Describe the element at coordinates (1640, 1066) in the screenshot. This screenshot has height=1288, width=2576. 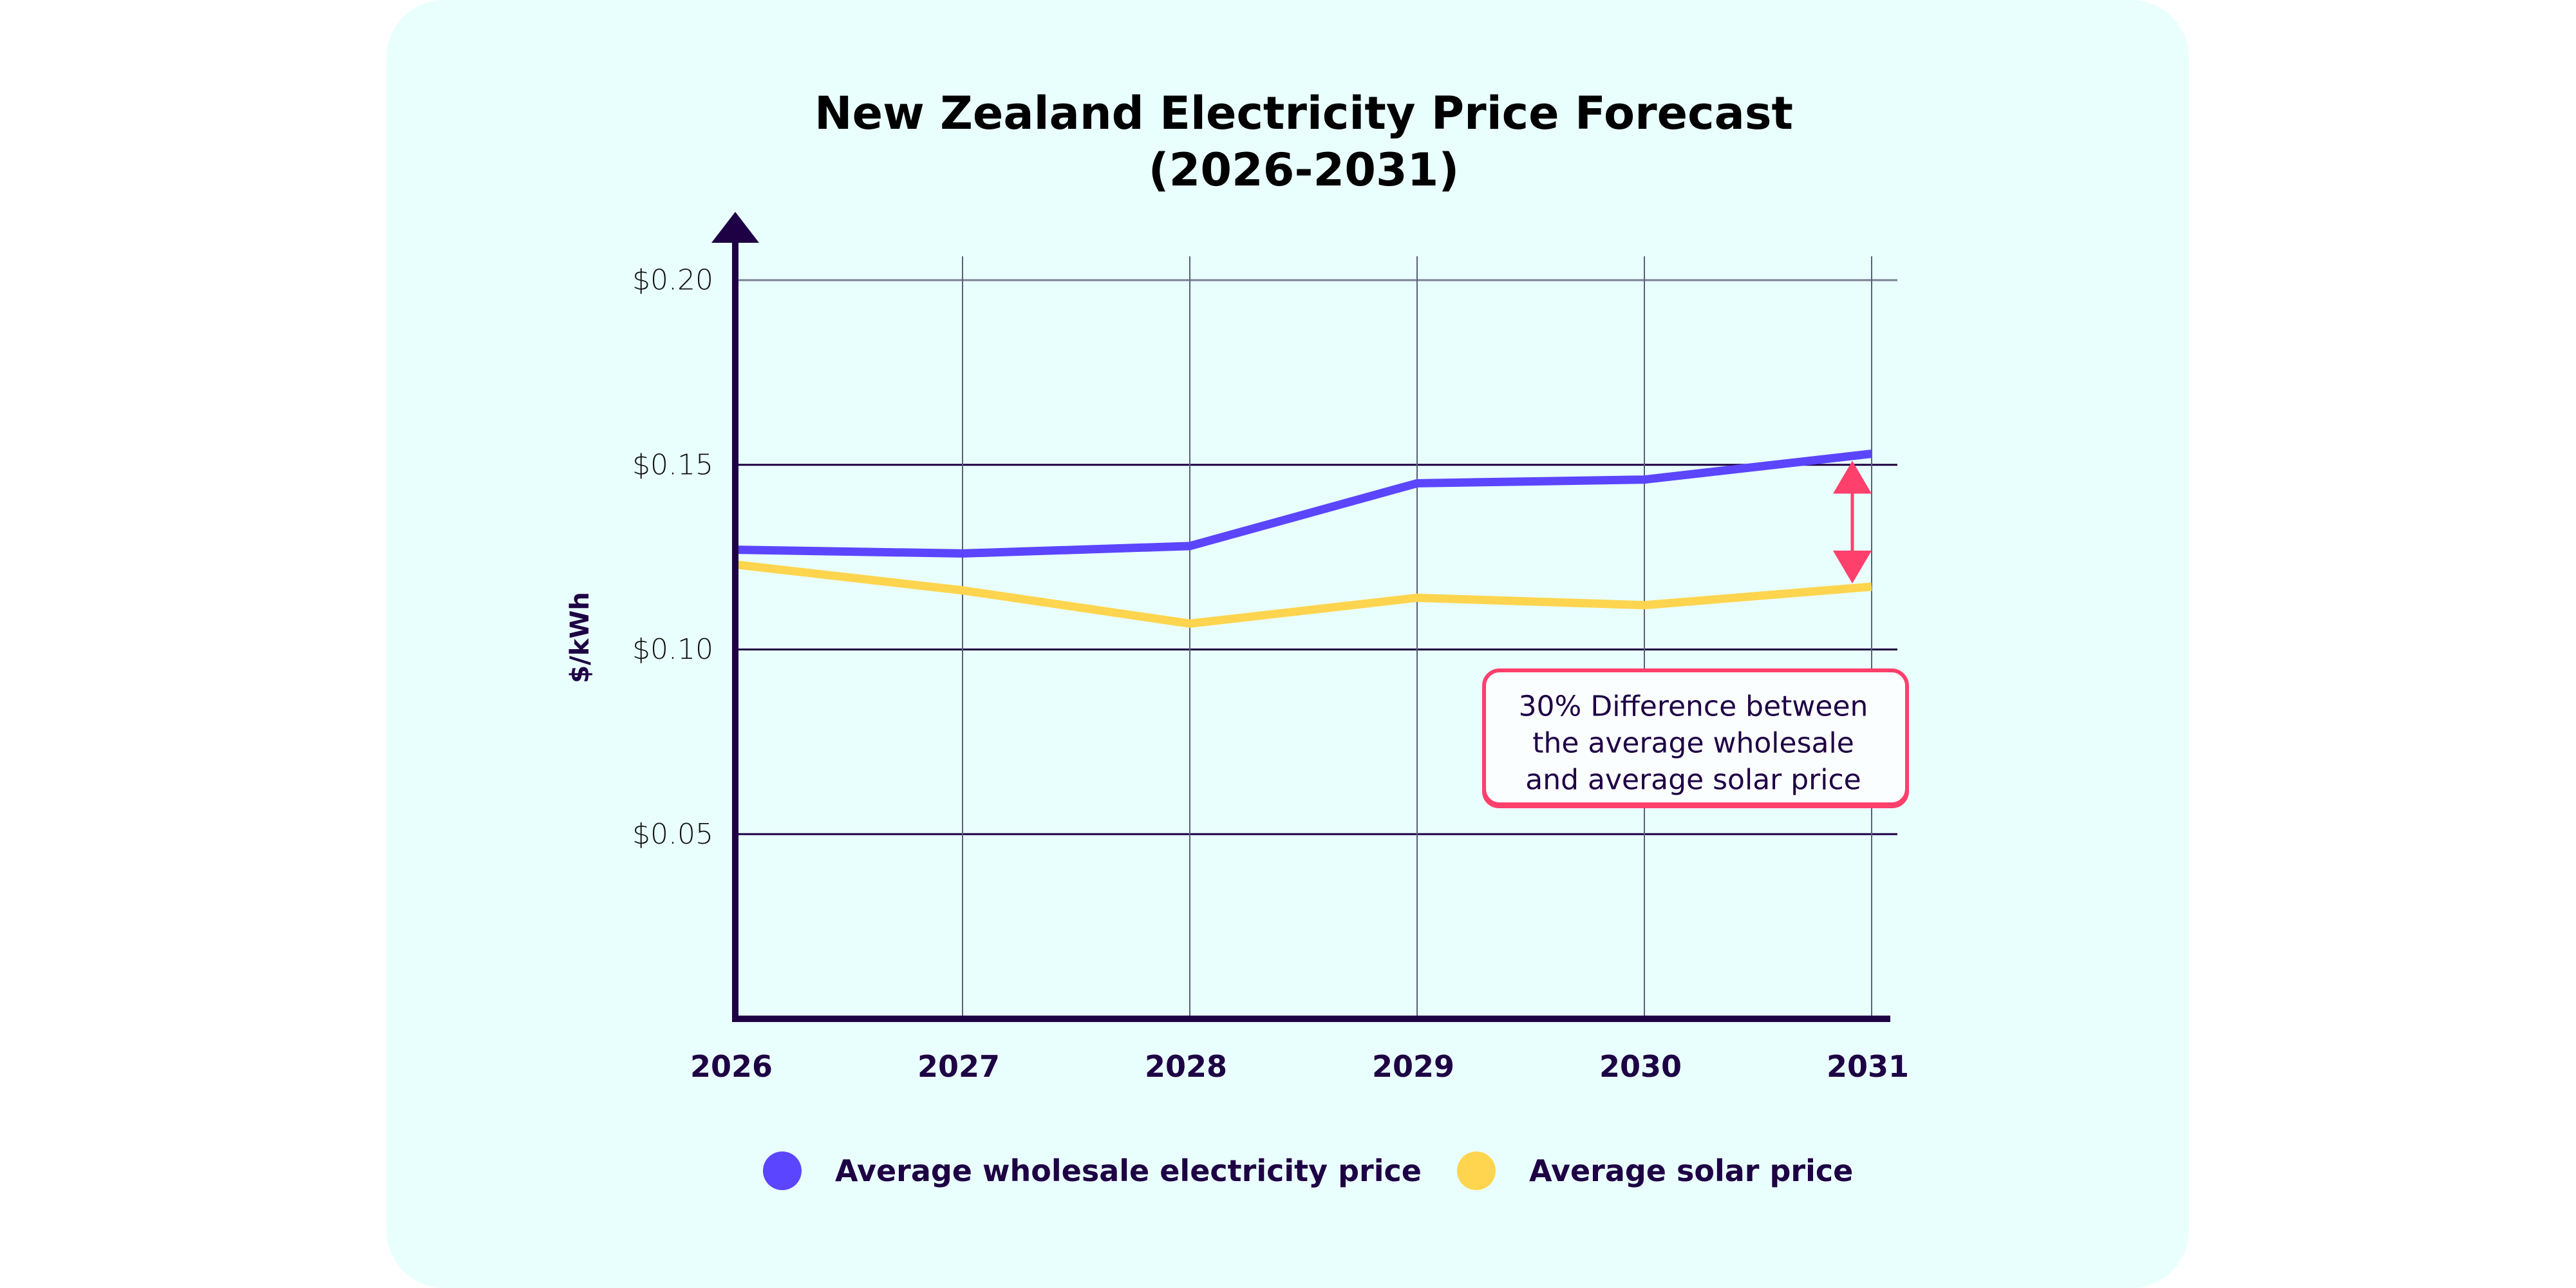
I see `x-tick-label: 2030` at that location.